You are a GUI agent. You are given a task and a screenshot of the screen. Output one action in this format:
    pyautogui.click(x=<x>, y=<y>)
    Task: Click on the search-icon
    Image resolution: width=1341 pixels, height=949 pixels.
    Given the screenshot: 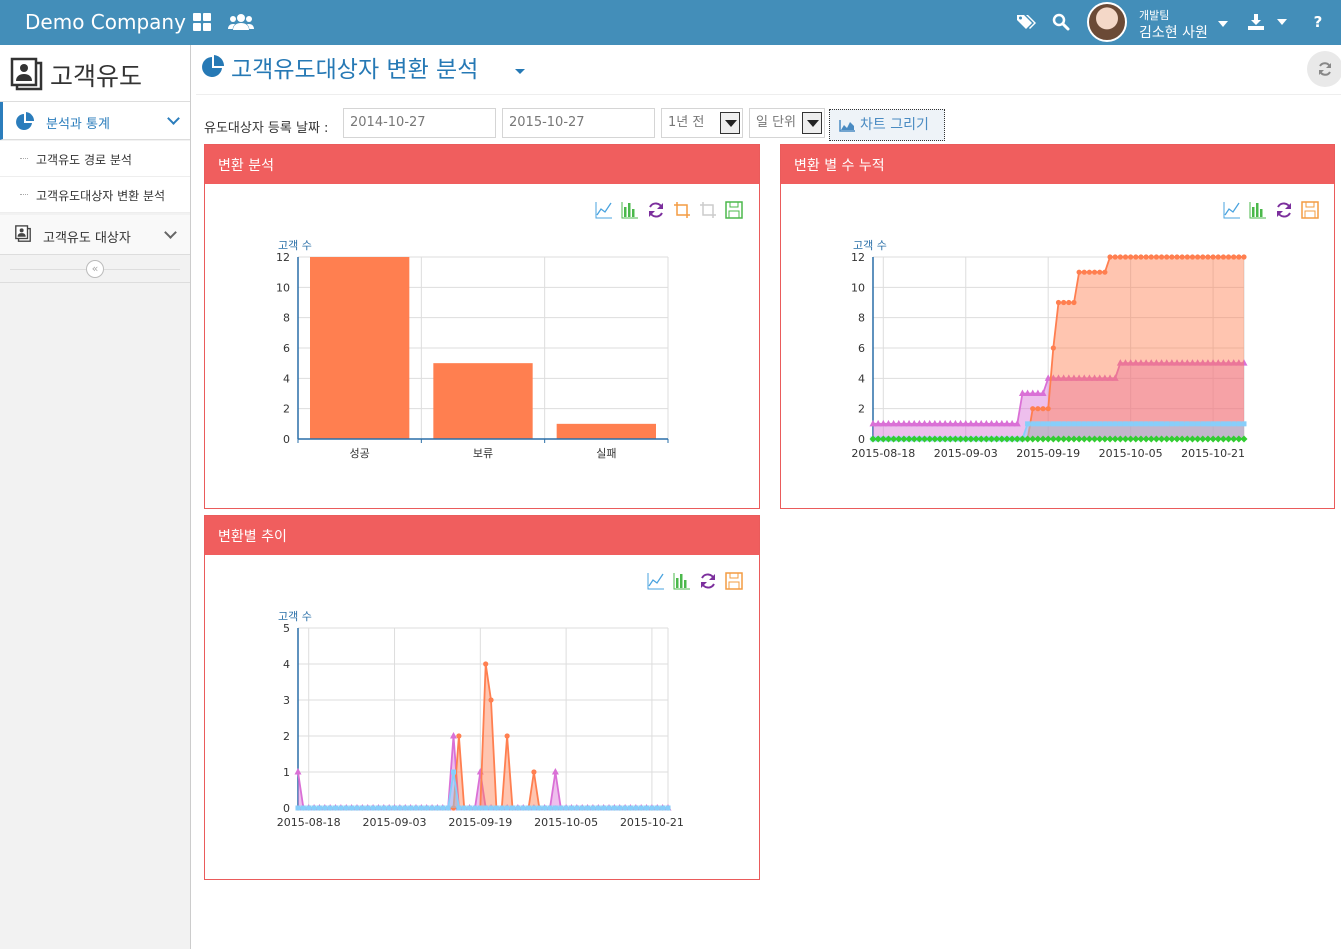 What is the action you would take?
    pyautogui.click(x=1061, y=22)
    